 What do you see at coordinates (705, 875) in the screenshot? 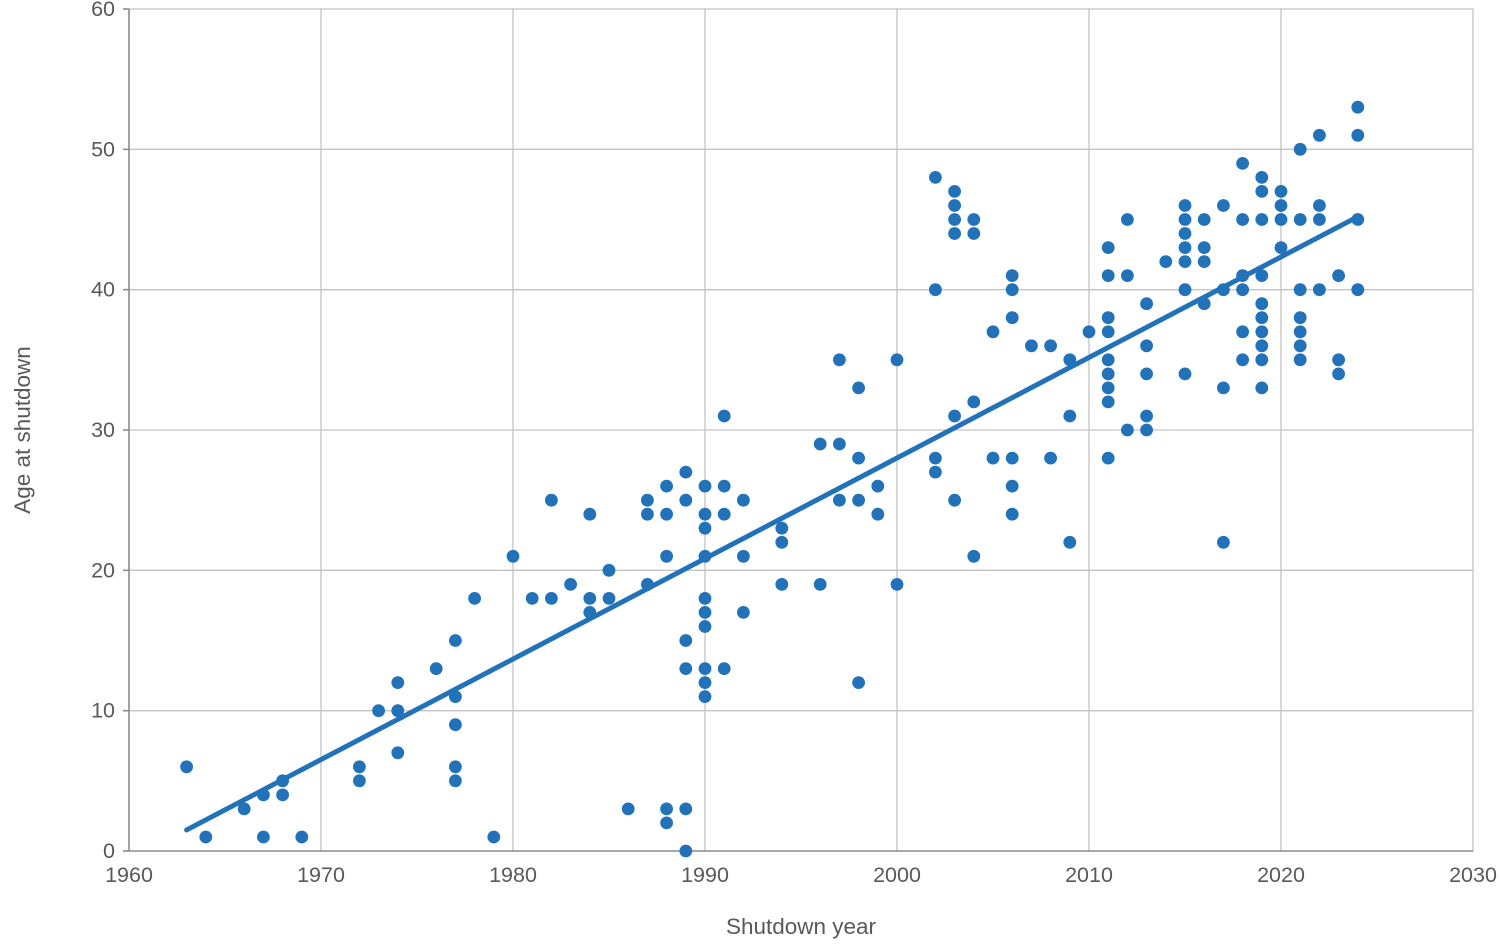
I see `x-tick-label: 1990` at bounding box center [705, 875].